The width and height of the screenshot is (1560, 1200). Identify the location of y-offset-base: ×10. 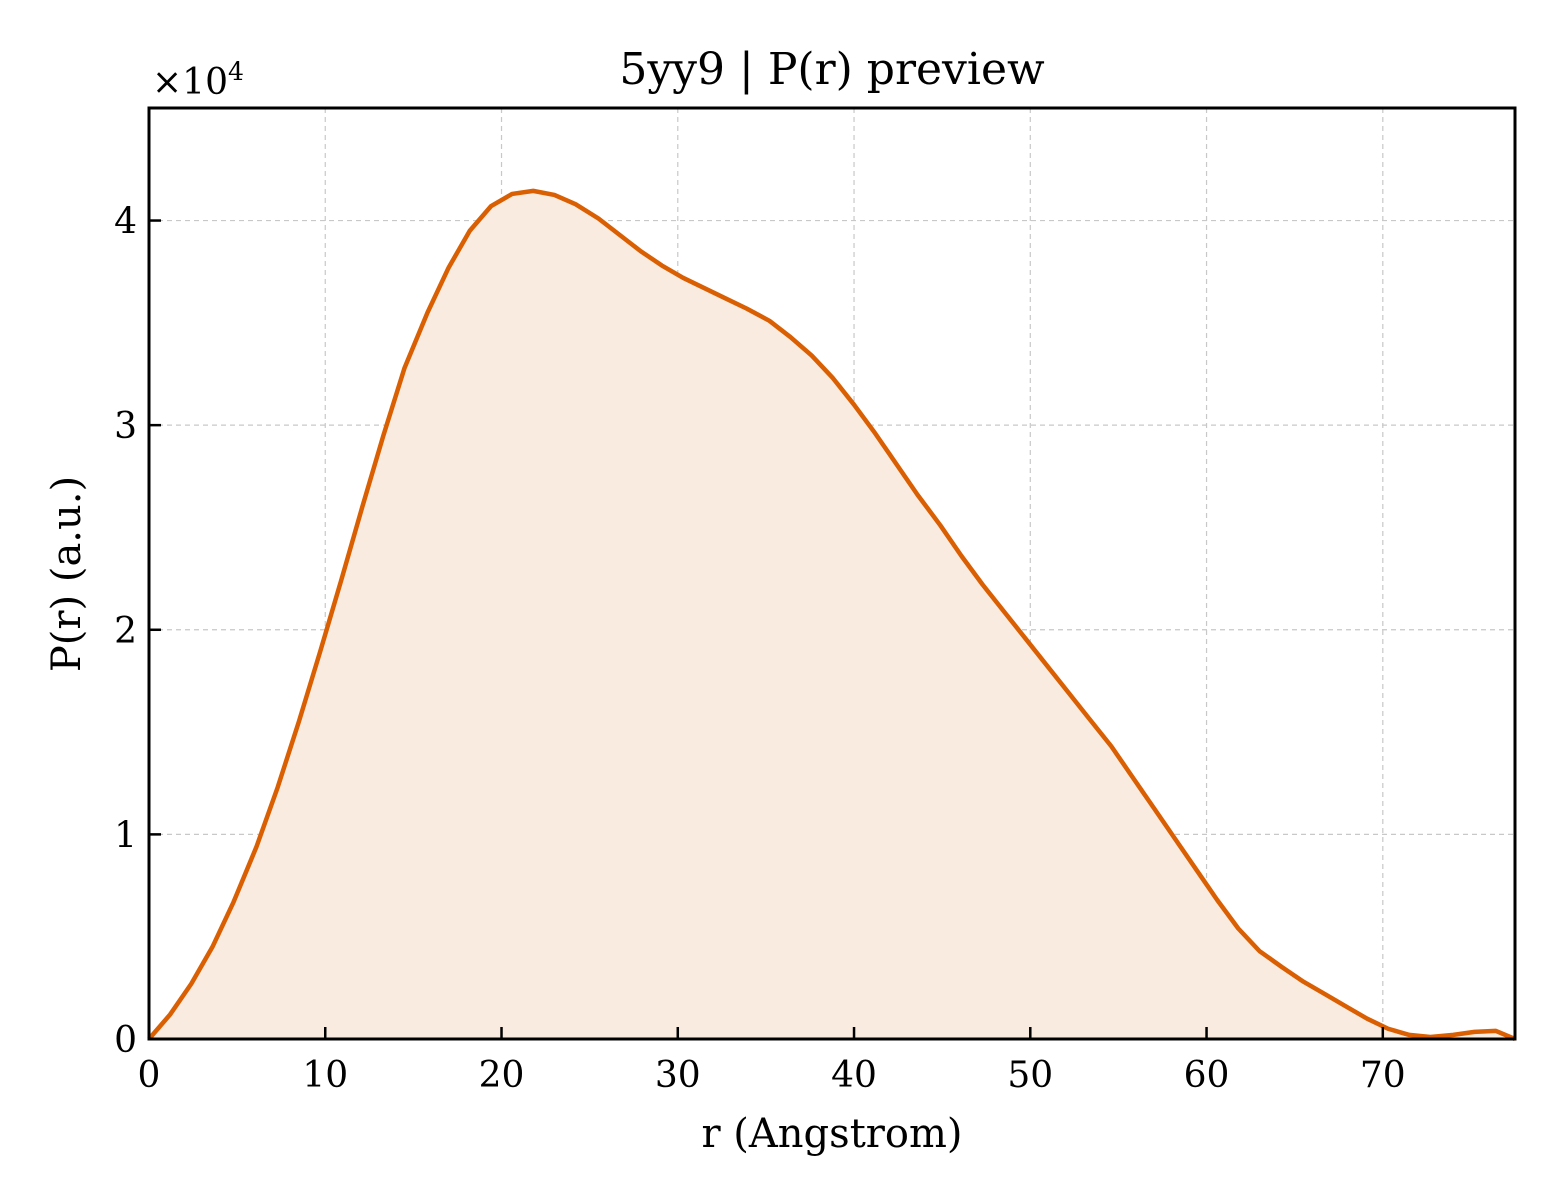
(190, 82).